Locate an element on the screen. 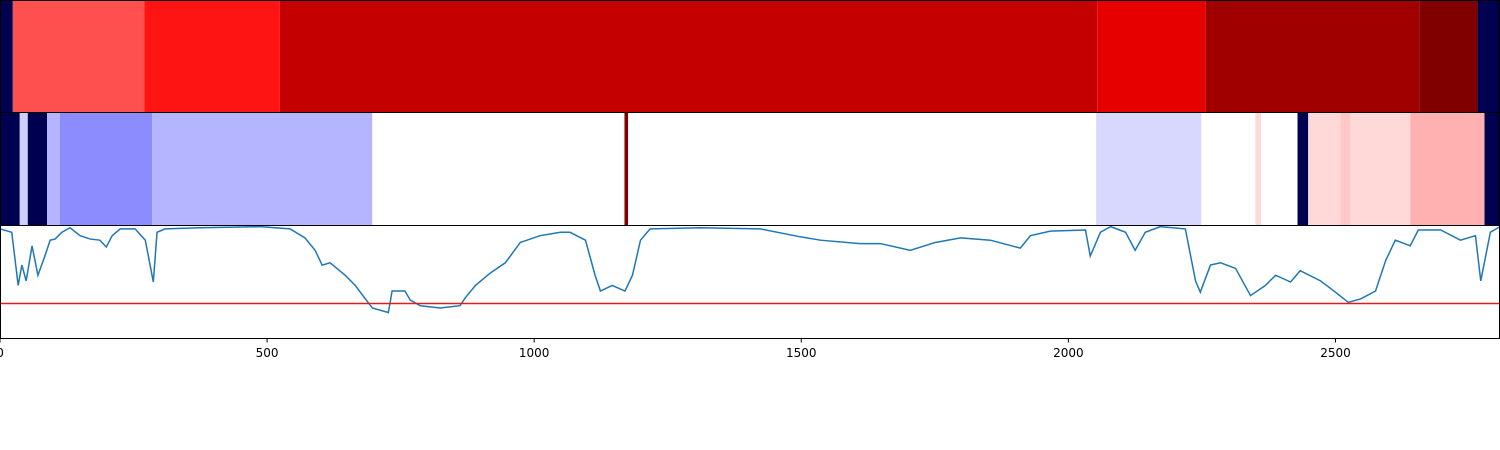 The width and height of the screenshot is (1500, 450). x-tick-label: 500 is located at coordinates (267, 353).